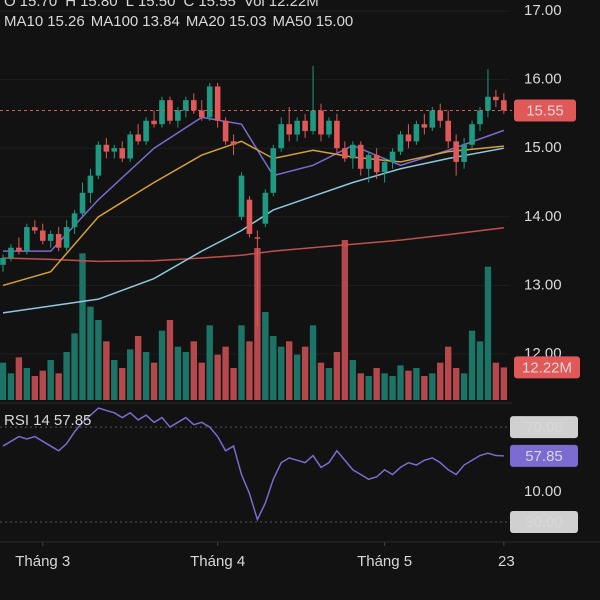 The height and width of the screenshot is (600, 600). I want to click on ma-legend-value: 15.03, so click(248, 21).